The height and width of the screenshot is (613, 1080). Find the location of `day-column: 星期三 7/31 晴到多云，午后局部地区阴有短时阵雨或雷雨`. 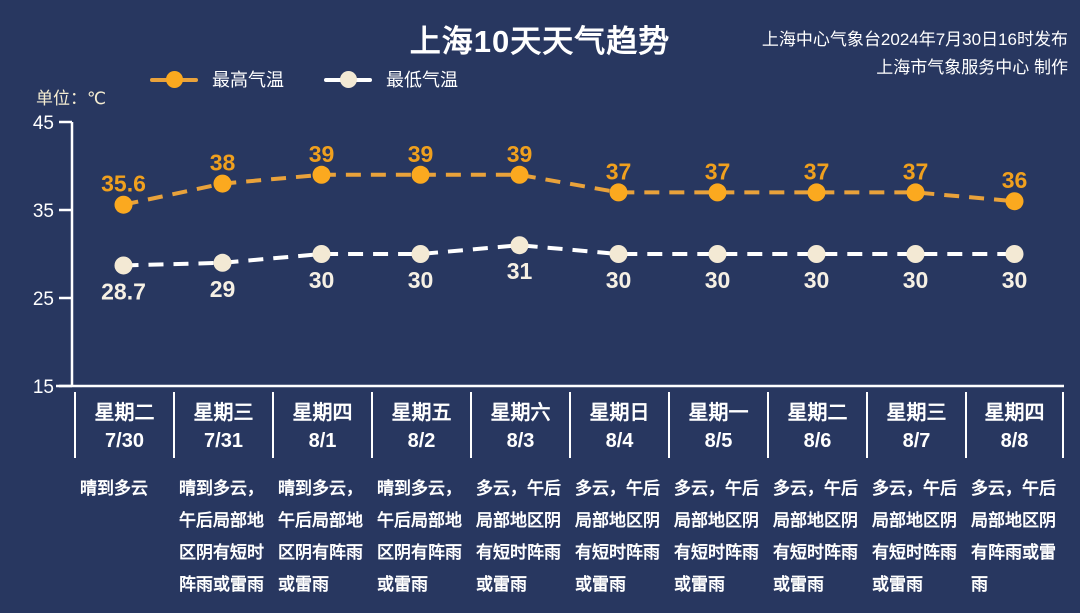

day-column: 星期三 7/31 晴到多云，午后局部地区阴有短时阵雨或雷雨 is located at coordinates (222, 496).